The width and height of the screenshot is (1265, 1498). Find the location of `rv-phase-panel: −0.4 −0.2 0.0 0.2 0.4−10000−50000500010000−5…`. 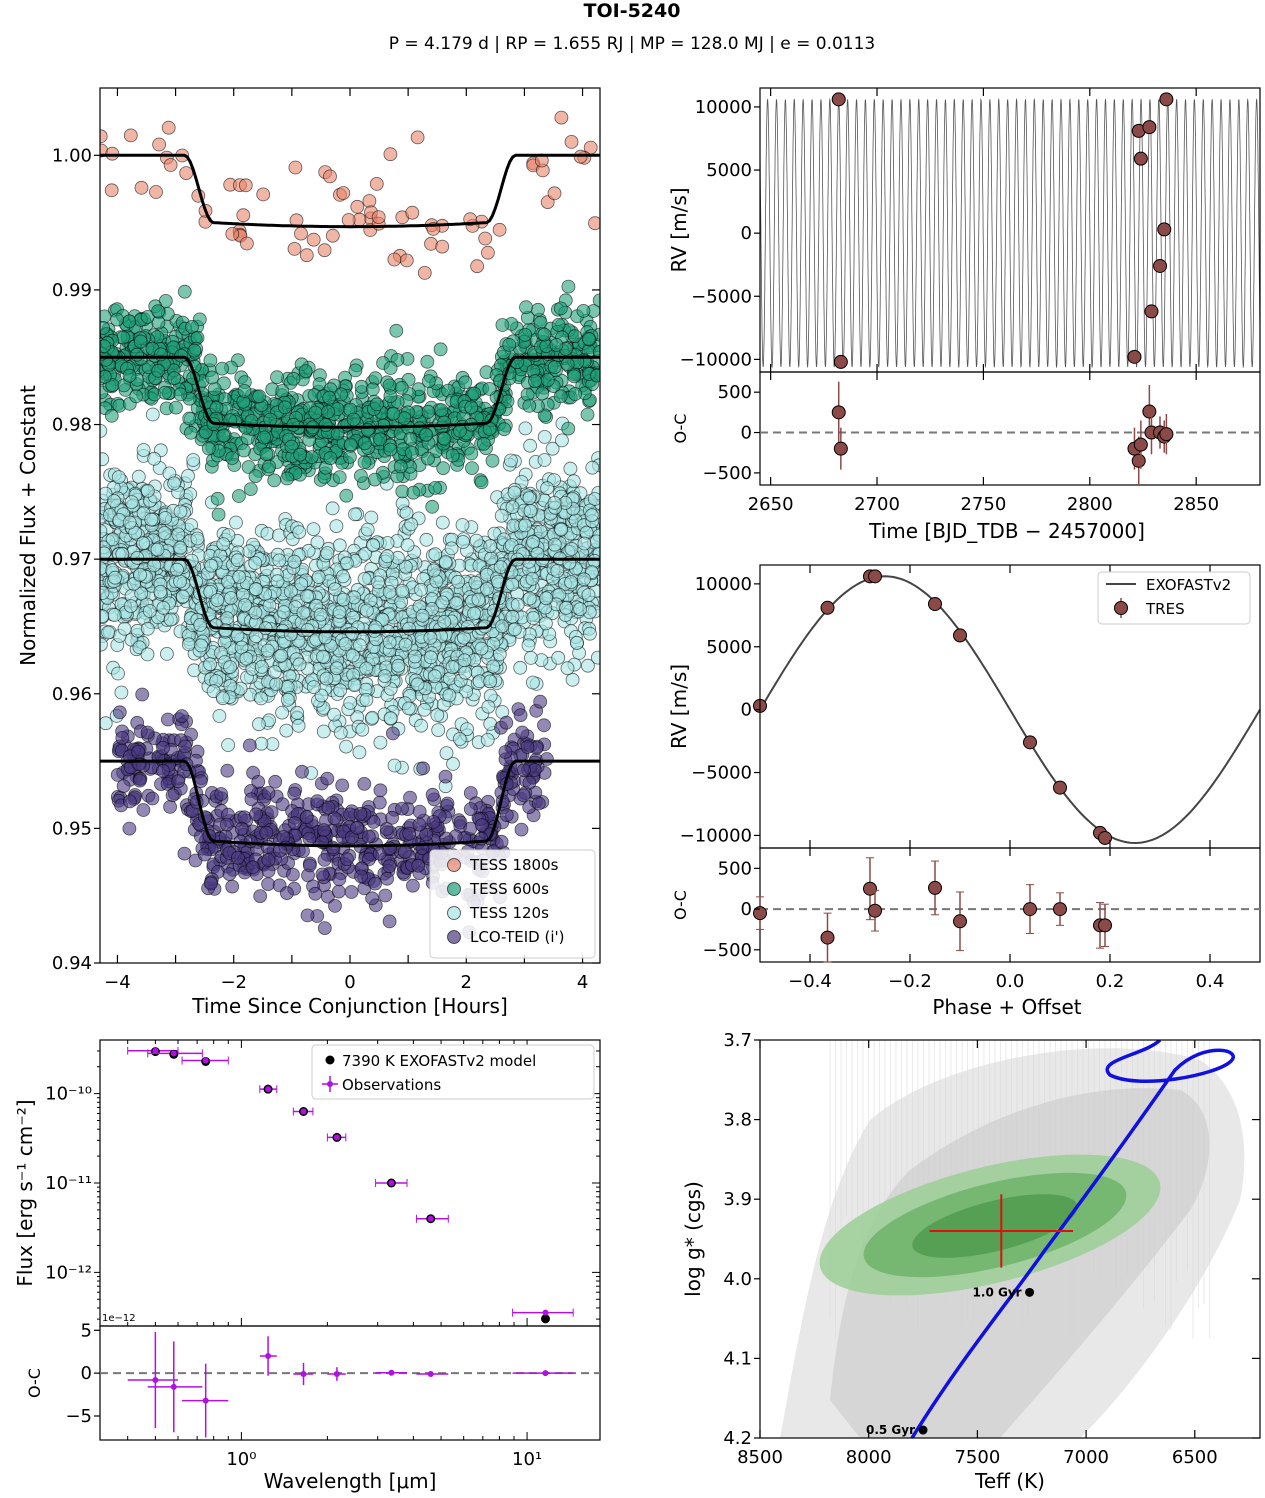

rv-phase-panel: −0.4 −0.2 0.0 0.2 0.4−10000−50000500010000−5… is located at coordinates (964, 791).